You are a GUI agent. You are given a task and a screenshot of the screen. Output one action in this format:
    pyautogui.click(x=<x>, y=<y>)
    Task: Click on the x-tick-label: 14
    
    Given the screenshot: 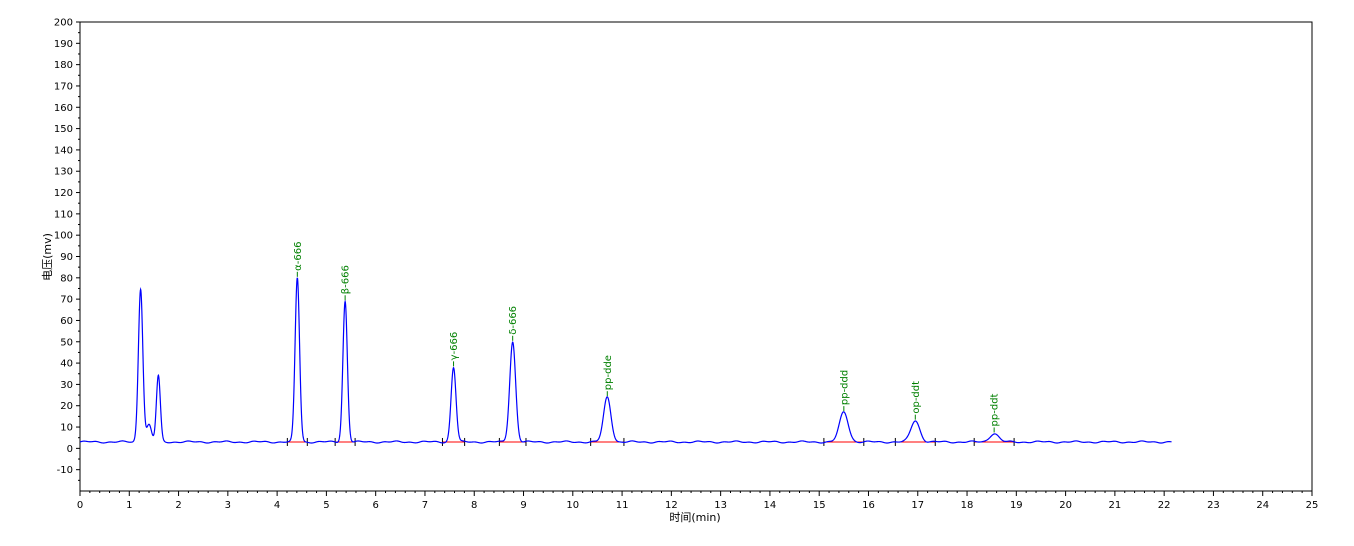 What is the action you would take?
    pyautogui.click(x=770, y=505)
    